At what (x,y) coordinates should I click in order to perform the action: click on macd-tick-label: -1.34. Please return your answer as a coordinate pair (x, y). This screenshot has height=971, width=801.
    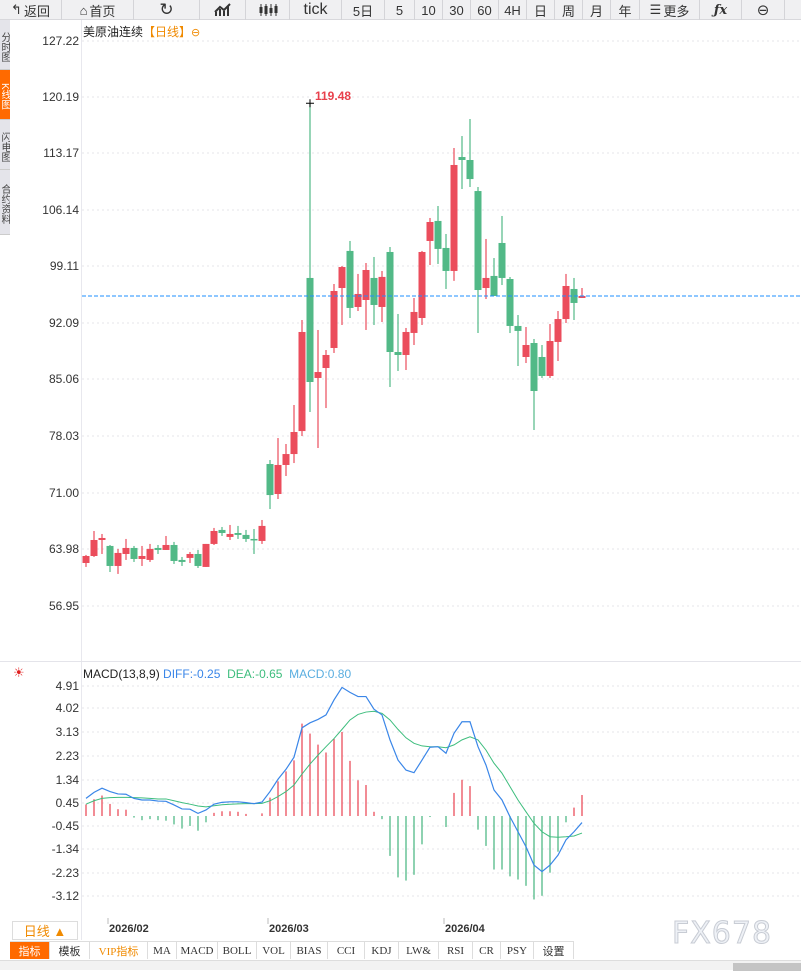
    Looking at the image, I should click on (65, 849).